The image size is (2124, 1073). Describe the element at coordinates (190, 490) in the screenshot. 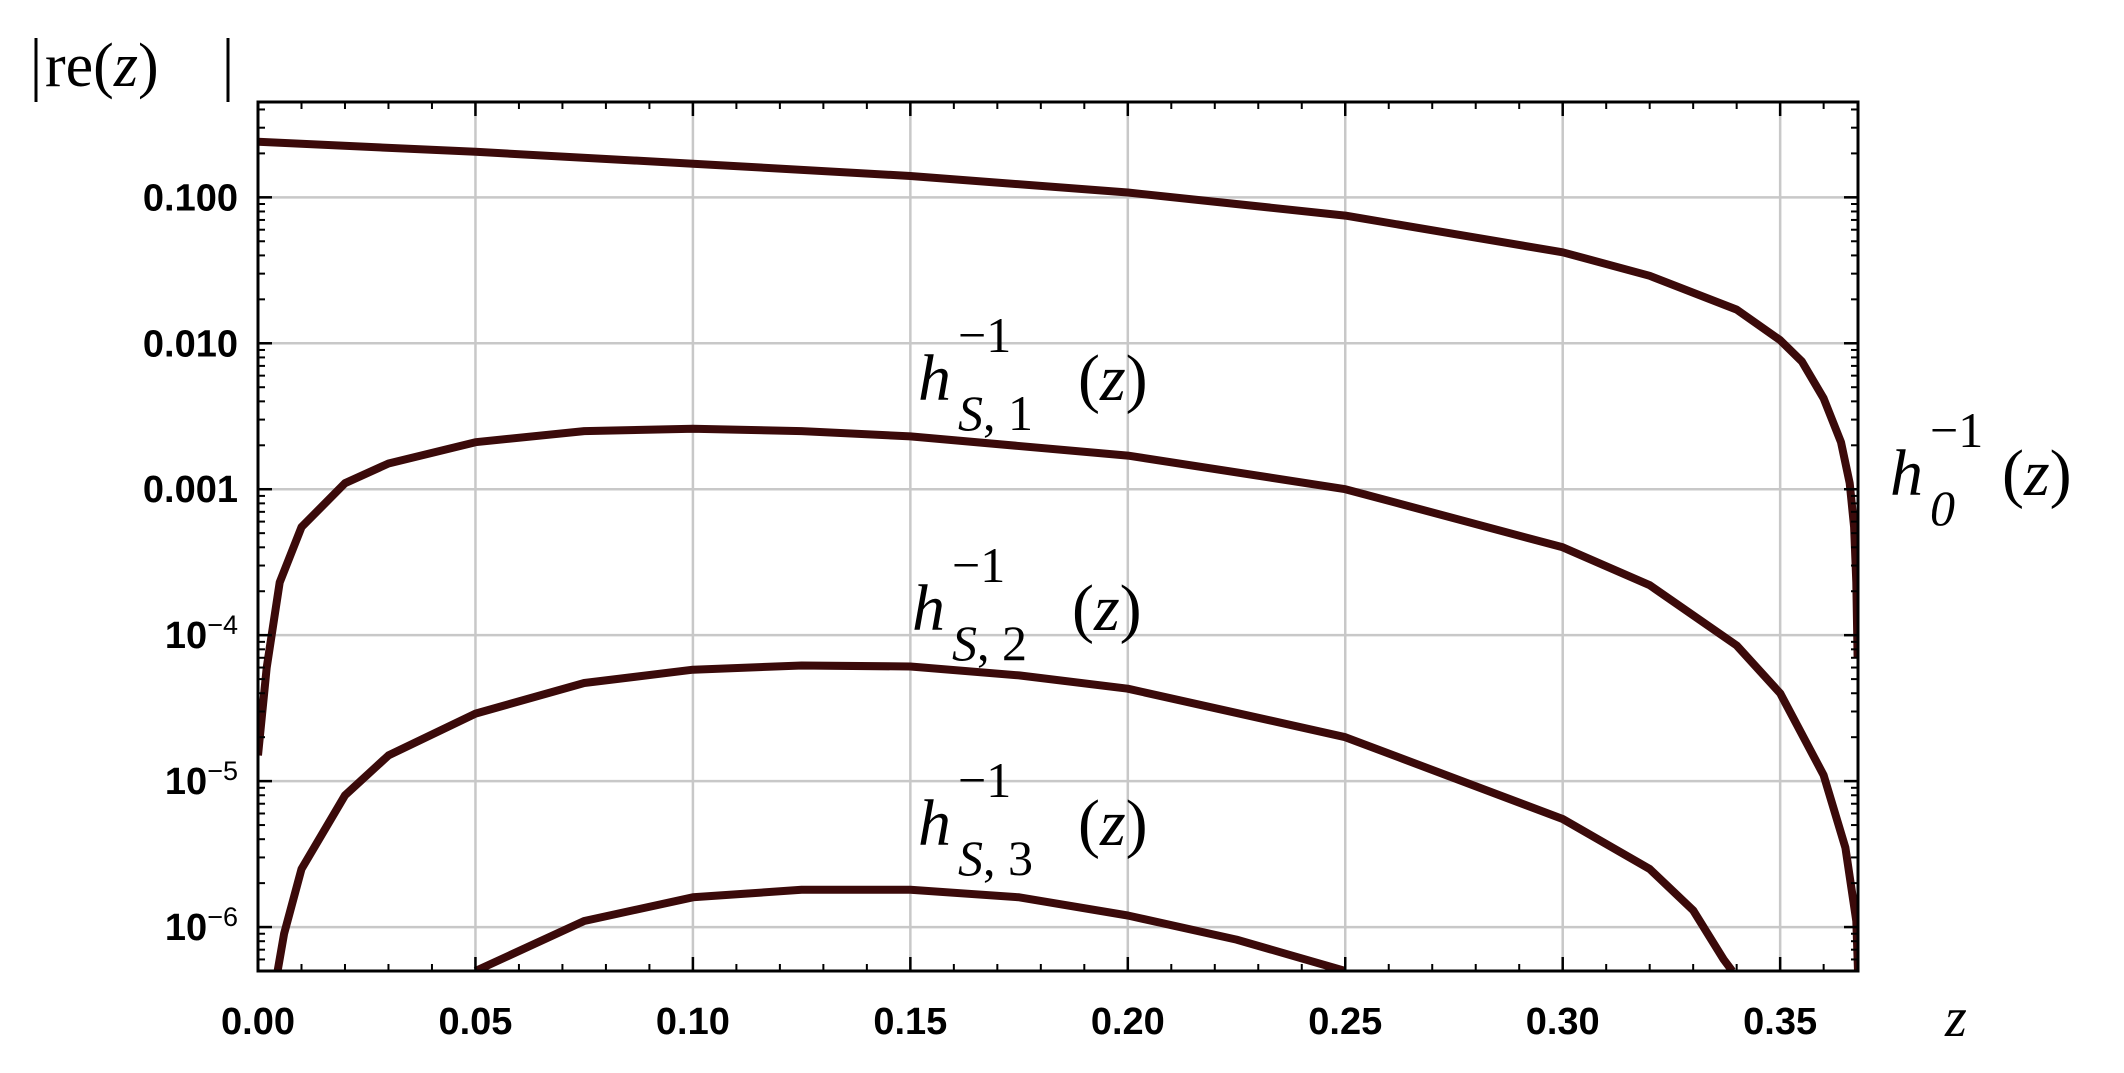

I see `y-tick-label: 0.001` at that location.